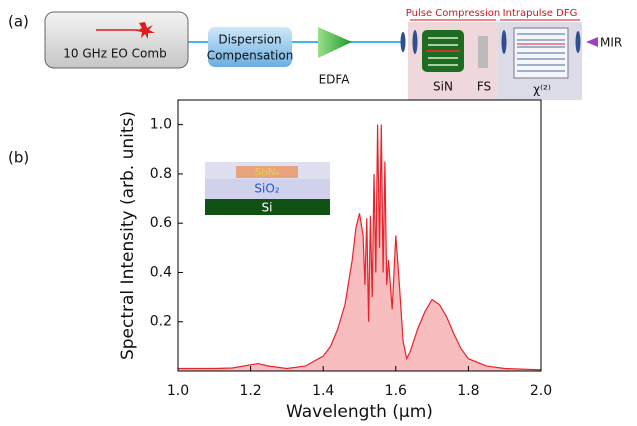  What do you see at coordinates (161, 322) in the screenshot?
I see `y-tick-label: 0.2` at bounding box center [161, 322].